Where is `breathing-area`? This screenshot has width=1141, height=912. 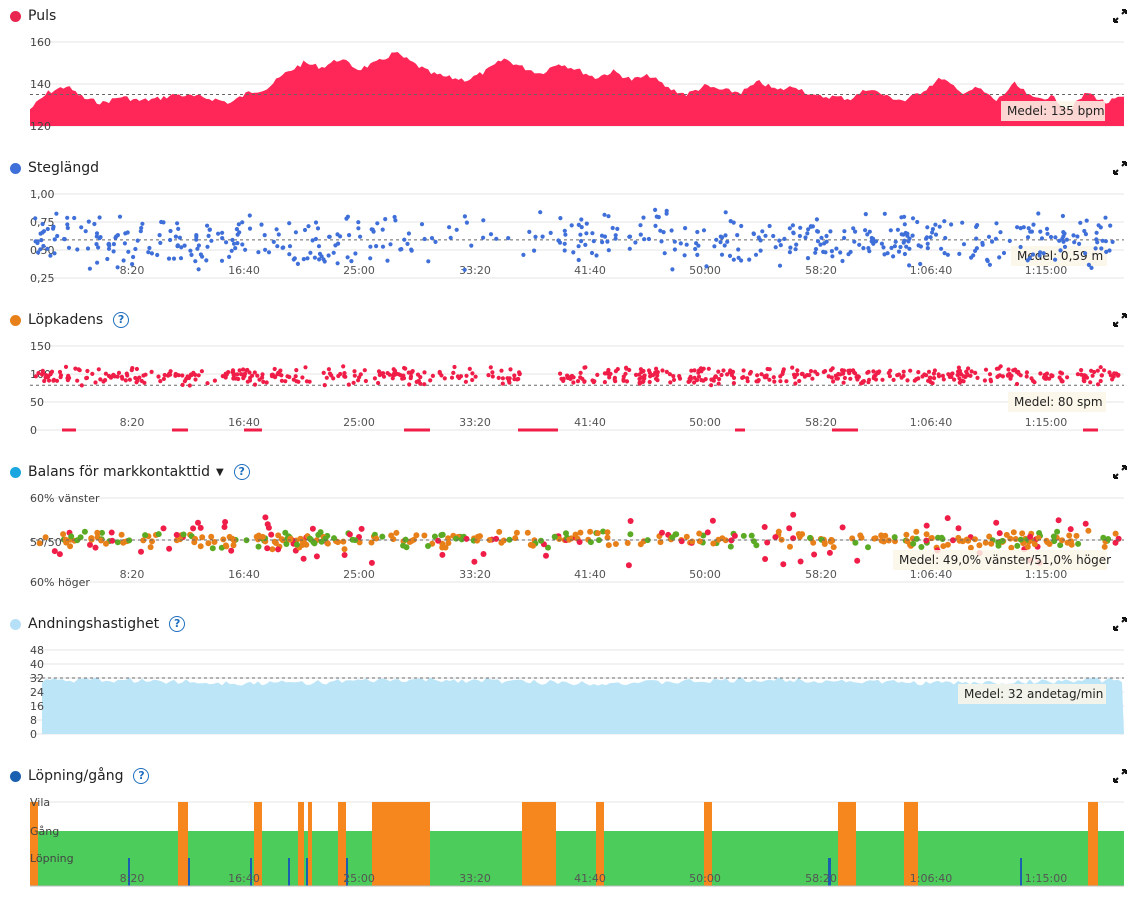
breathing-area is located at coordinates (583, 705).